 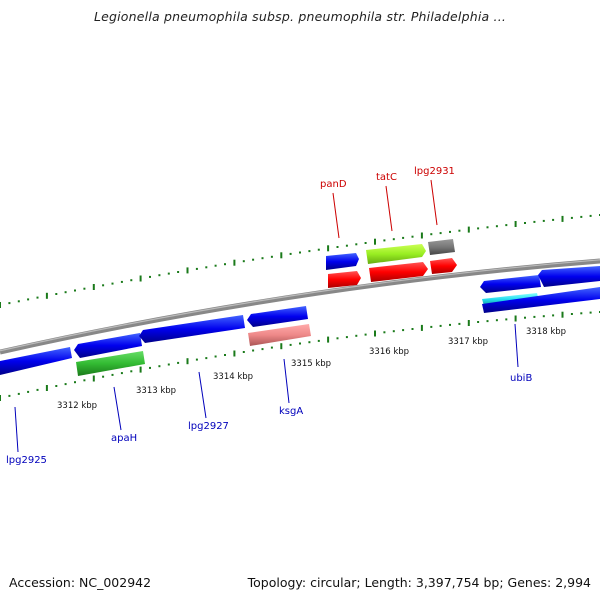 What do you see at coordinates (291, 411) in the screenshot?
I see `gene-label-ksgA: ksgA` at bounding box center [291, 411].